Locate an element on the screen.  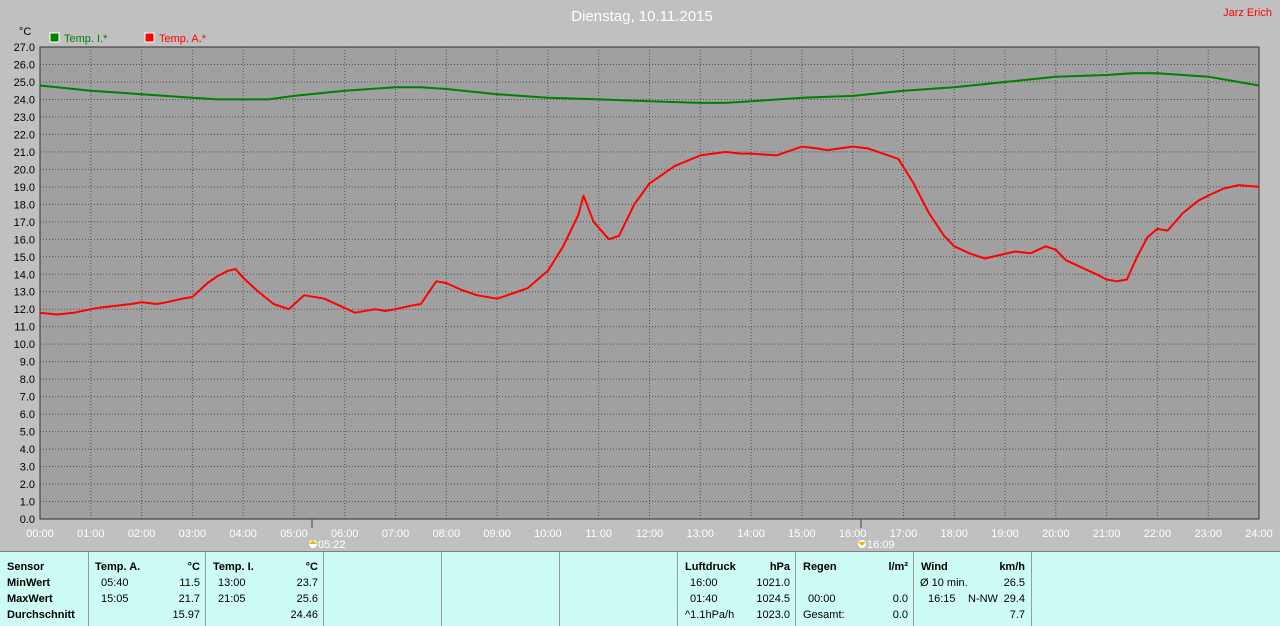
stats-col-rain: Regen l/m² 0.0 00:00 Gesamt: 0.0 is located at coordinates (854, 589).